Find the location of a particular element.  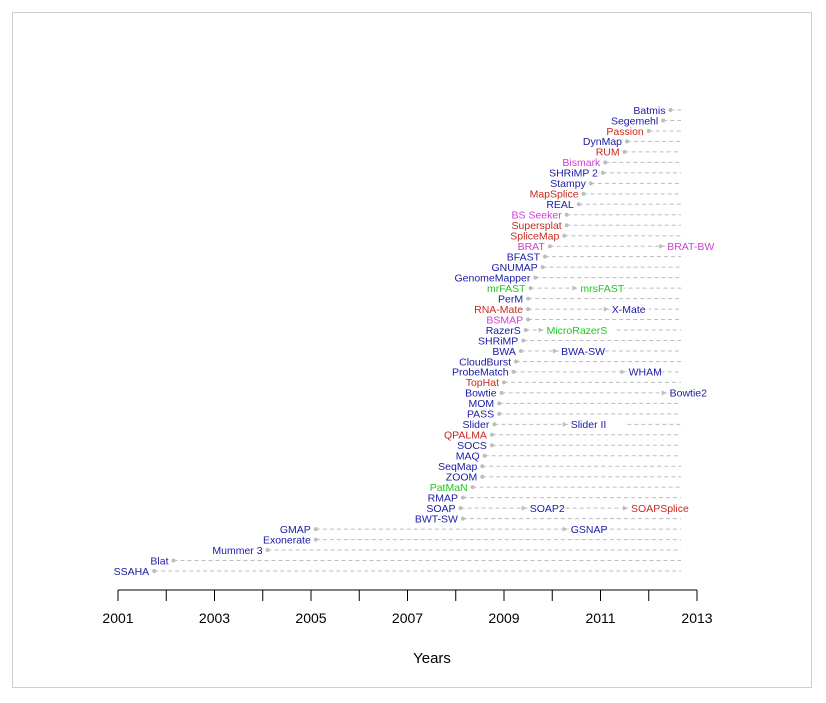

tool-label: PerM is located at coordinates (510, 299).